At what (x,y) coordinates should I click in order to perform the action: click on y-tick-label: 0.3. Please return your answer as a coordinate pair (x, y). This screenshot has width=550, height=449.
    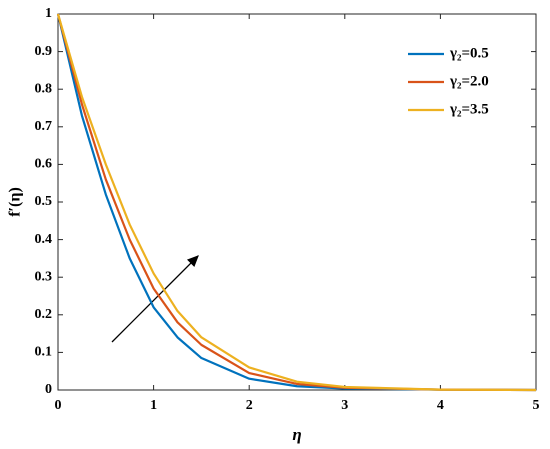
    Looking at the image, I should click on (44, 276).